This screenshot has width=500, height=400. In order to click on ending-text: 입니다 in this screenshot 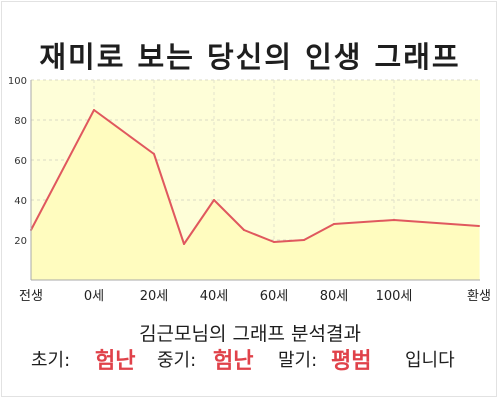, I will do `click(430, 360)`.